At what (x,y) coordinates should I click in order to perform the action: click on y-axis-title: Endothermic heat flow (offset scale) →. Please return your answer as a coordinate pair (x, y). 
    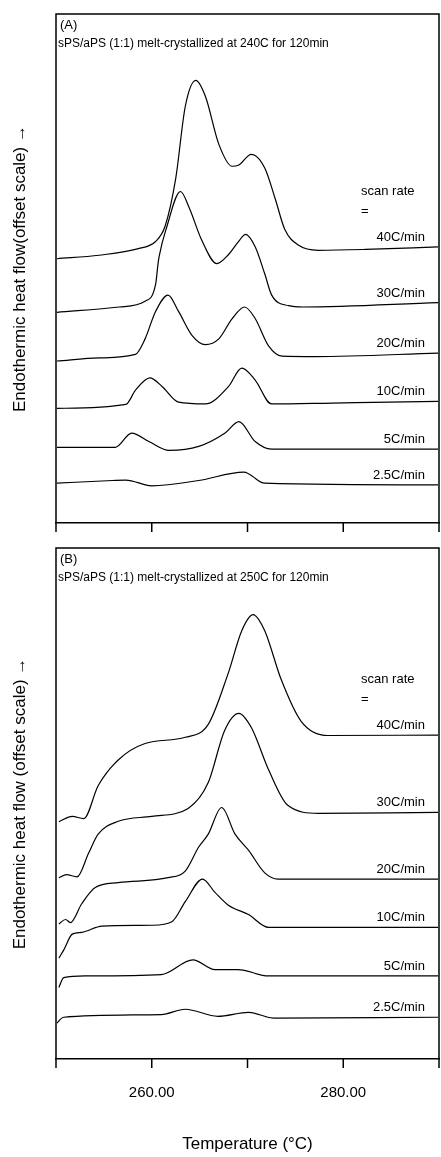
    Looking at the image, I should click on (19, 803).